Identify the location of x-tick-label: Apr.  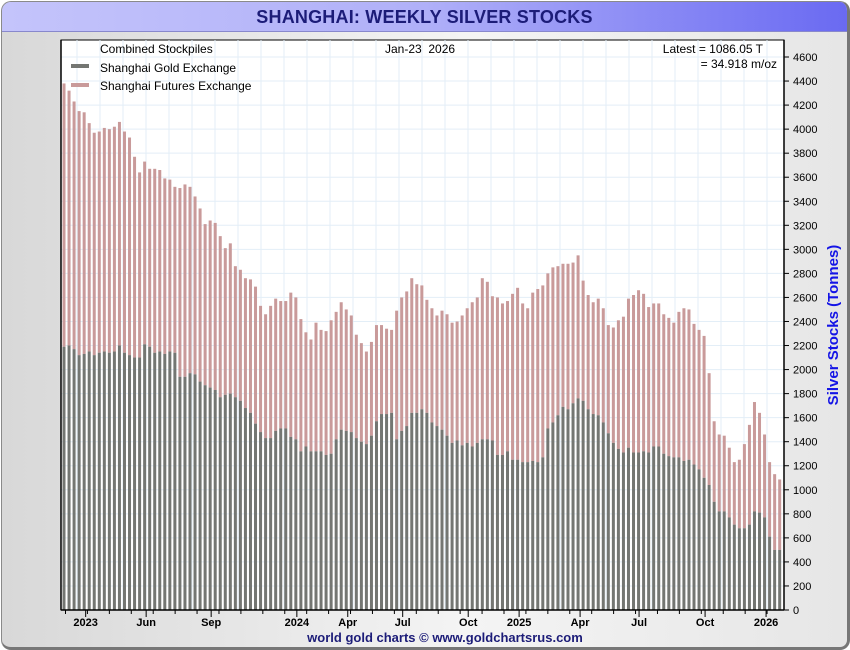
(581, 623).